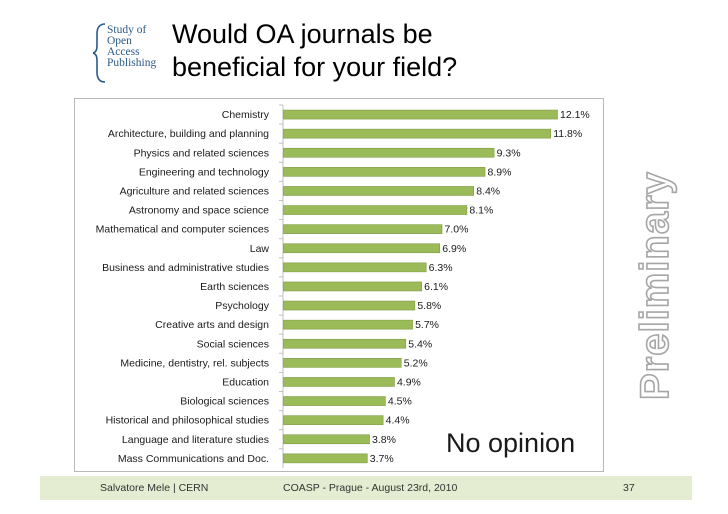 The width and height of the screenshot is (728, 514). What do you see at coordinates (188, 134) in the screenshot?
I see `category-label: Architecture, building and planning` at bounding box center [188, 134].